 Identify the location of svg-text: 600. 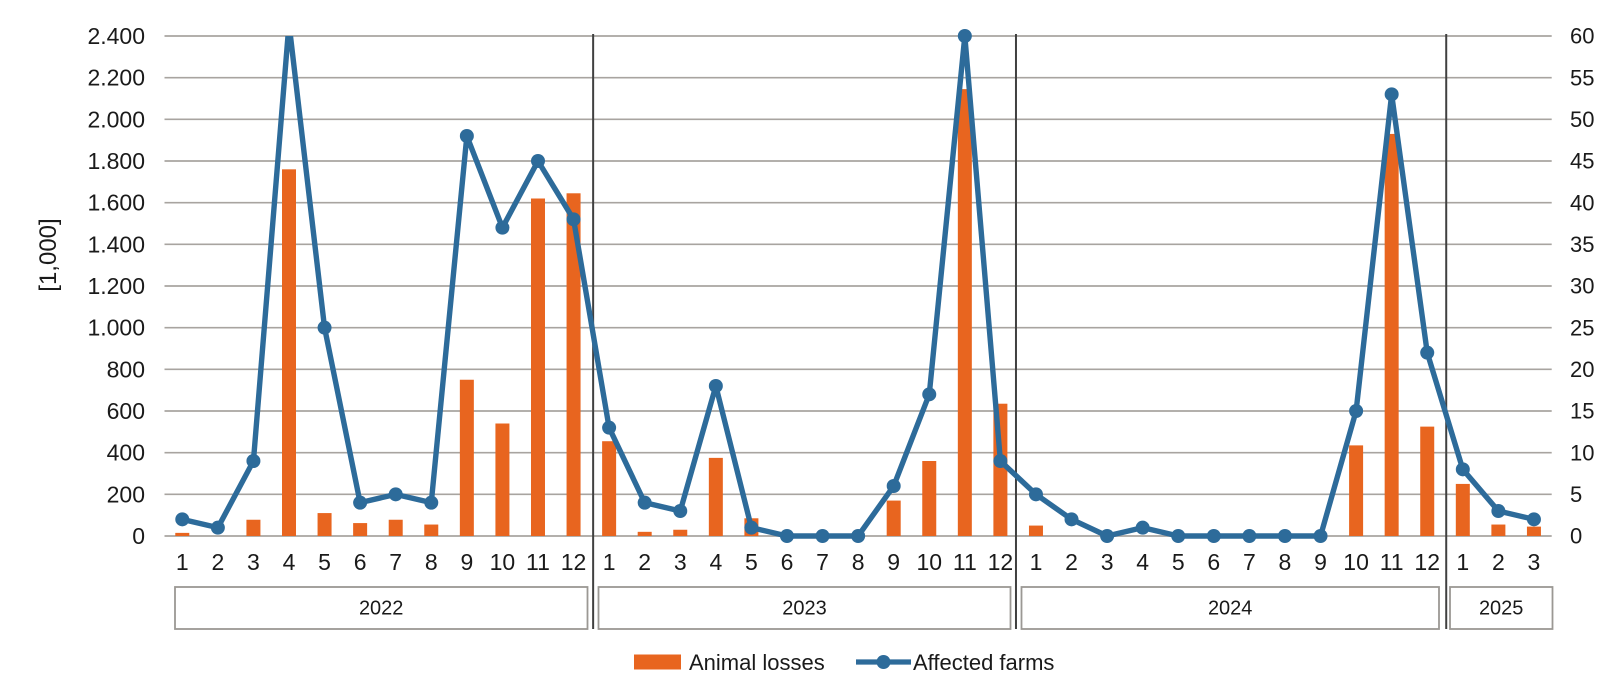
(126, 411).